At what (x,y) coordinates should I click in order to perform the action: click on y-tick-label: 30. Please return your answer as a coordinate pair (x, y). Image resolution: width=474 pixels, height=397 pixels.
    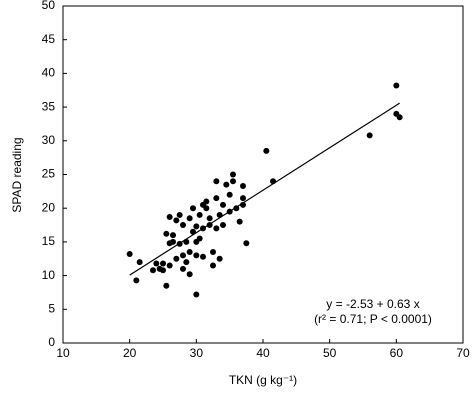
    Looking at the image, I should click on (49, 140).